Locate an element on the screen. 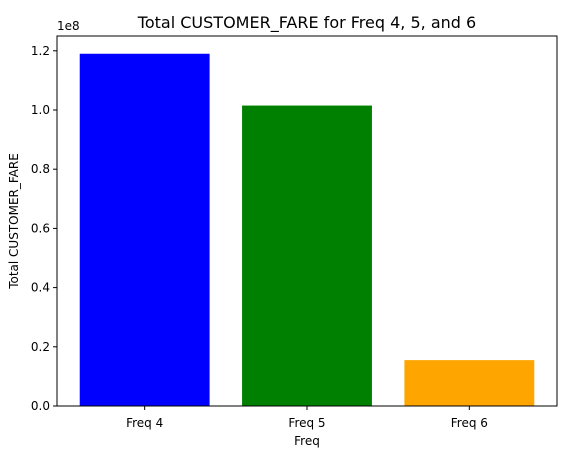  x-axis-ticks: Freq 4 Freq 5 Freq 6 is located at coordinates (307, 418).